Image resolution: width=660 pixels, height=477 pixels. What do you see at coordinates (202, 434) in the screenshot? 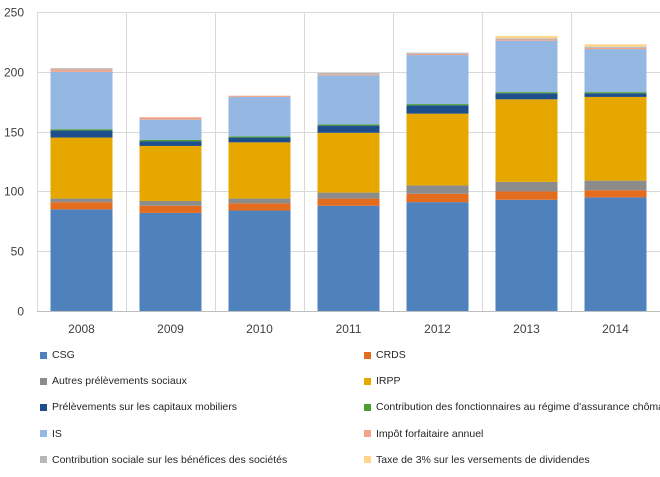
I see `legend-item: IS` at bounding box center [202, 434].